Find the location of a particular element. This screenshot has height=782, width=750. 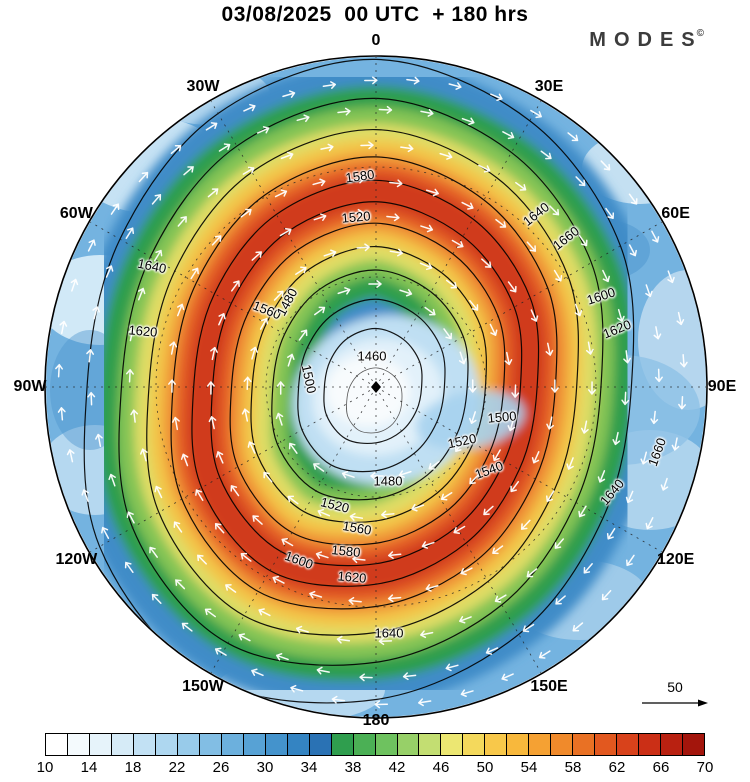

contour-label: 1520 is located at coordinates (356, 217).